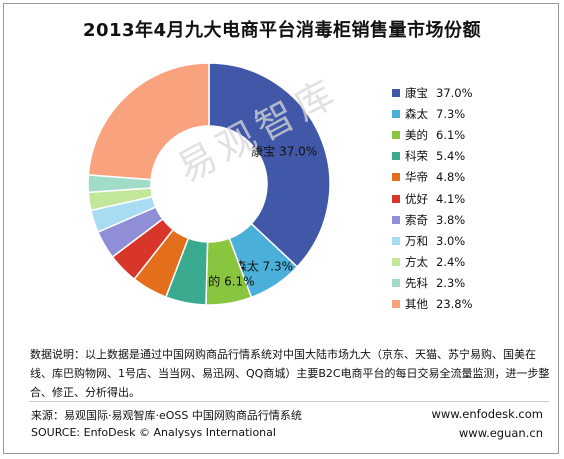  Describe the element at coordinates (416, 92) in the screenshot. I see `legend-label: 康宝` at that location.